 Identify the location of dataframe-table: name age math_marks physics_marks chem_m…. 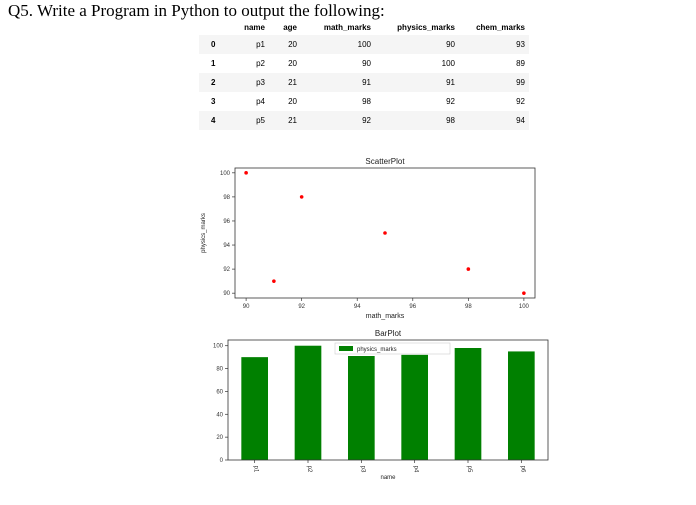
(364, 75).